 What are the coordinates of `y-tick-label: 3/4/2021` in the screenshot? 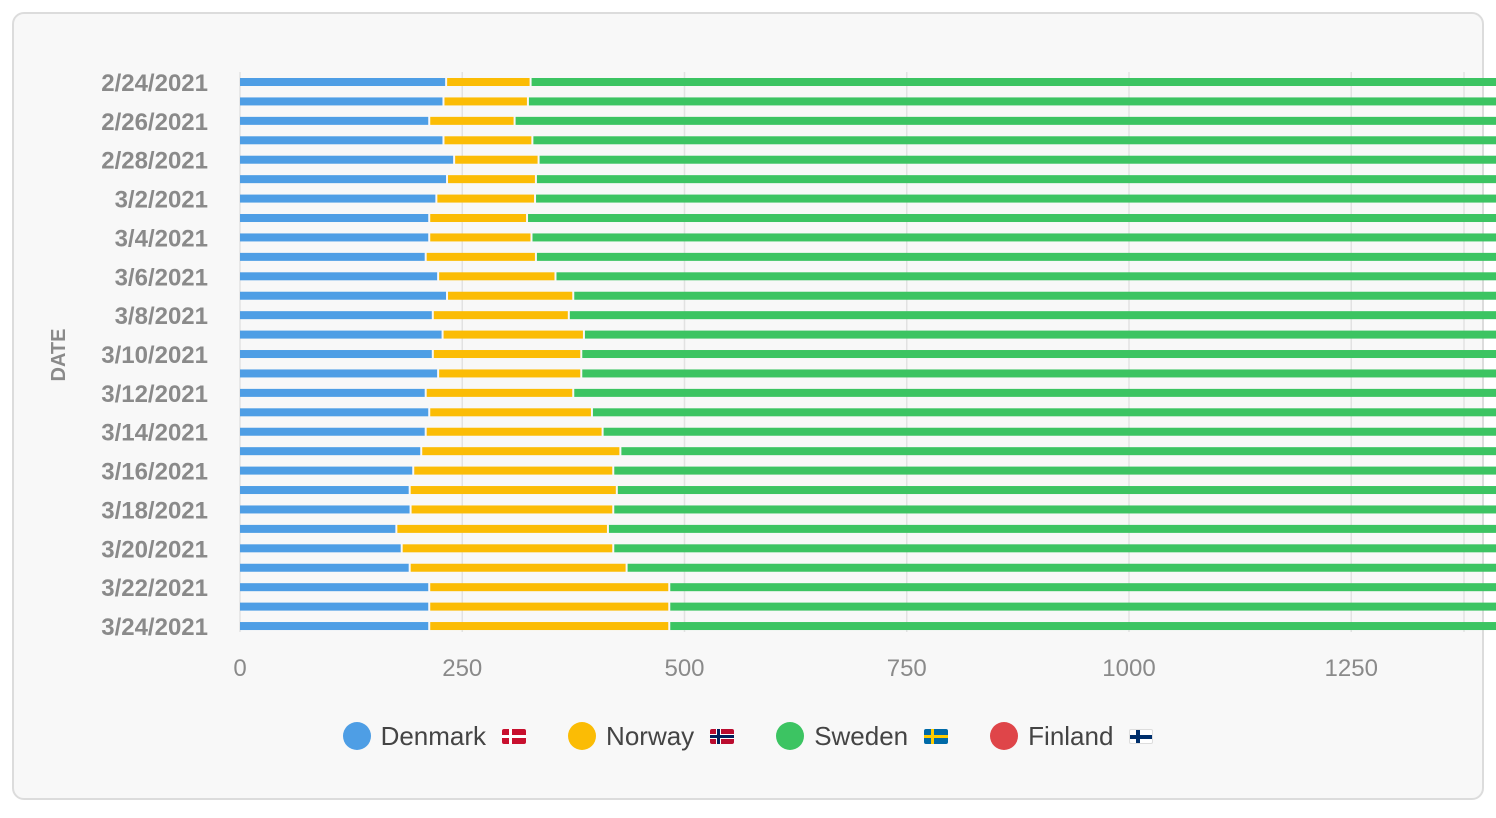 It's located at (161, 238).